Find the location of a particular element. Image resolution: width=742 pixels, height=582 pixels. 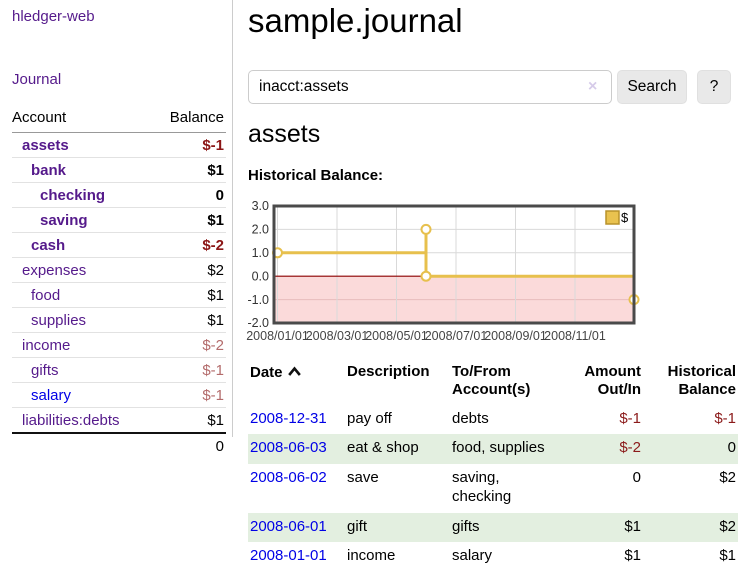

search-input is located at coordinates (430, 87).